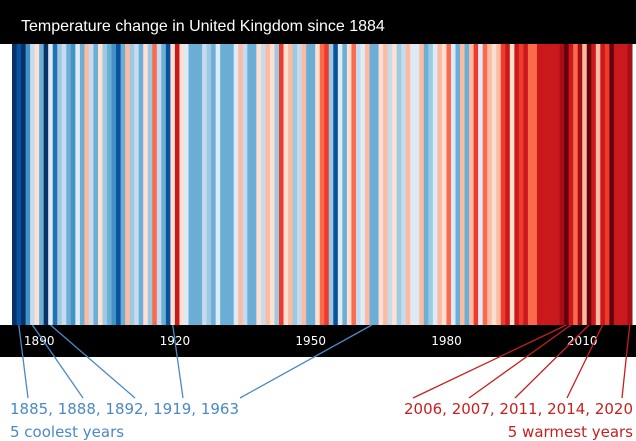 The height and width of the screenshot is (441, 636). Describe the element at coordinates (381, 184) in the screenshot. I see `stripe-1965` at that location.